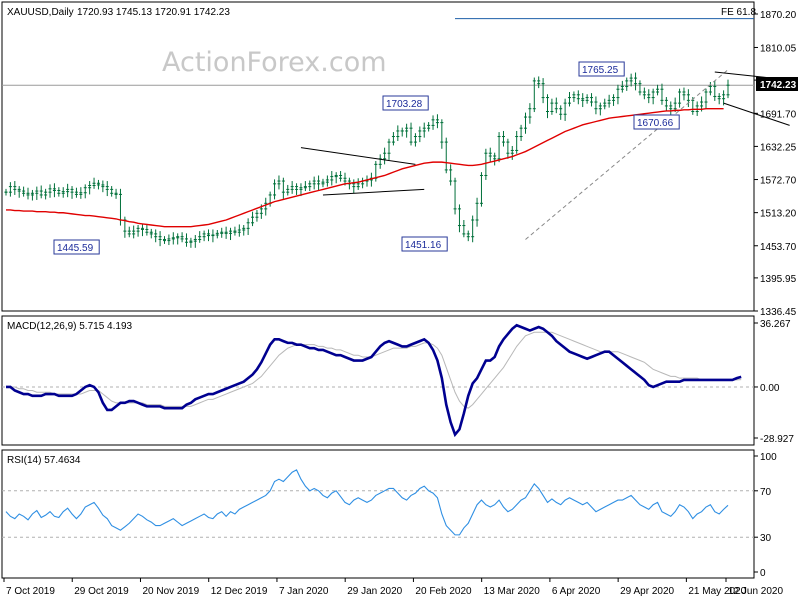 Image resolution: width=800 pixels, height=605 pixels. I want to click on fe-label: FE 61.8, so click(738, 12).